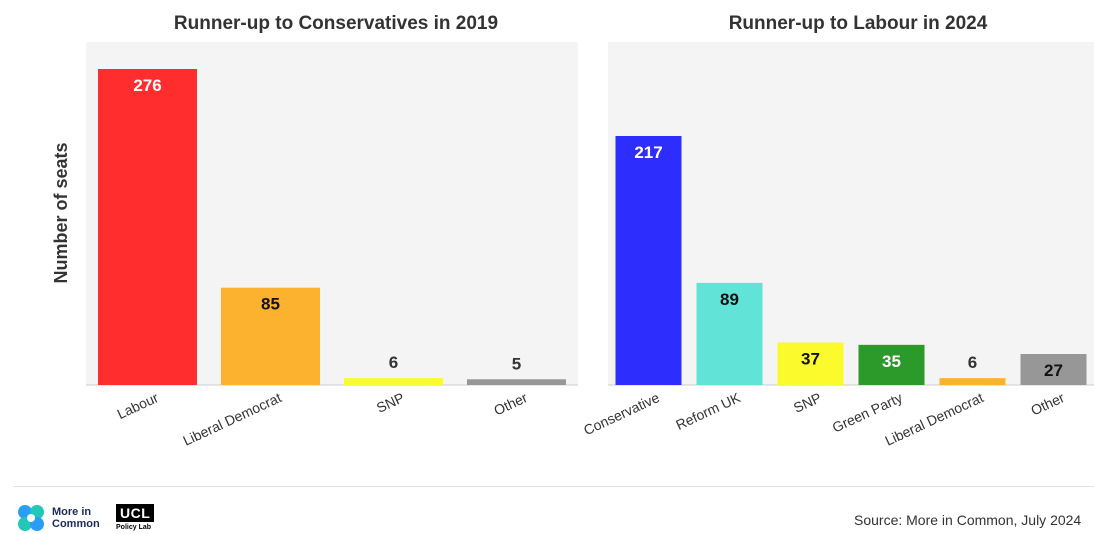  I want to click on tick-label-2024-reform-uk: Reform UK, so click(708, 411).